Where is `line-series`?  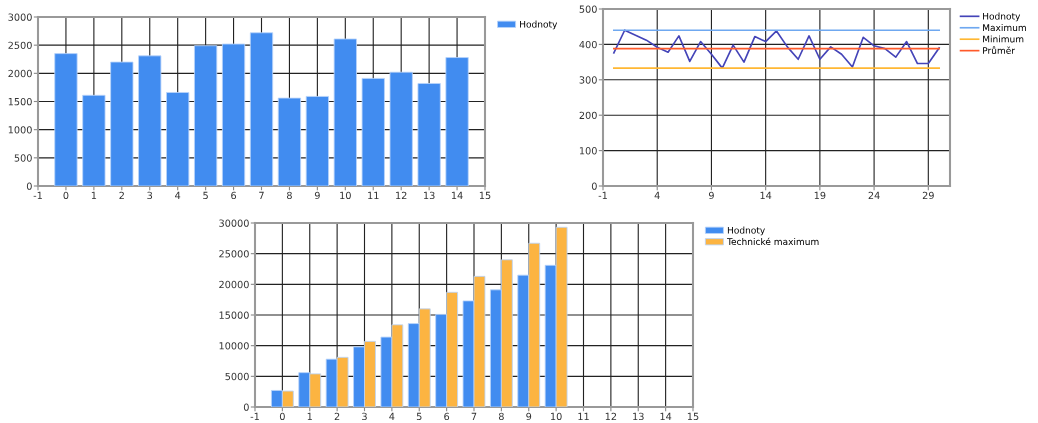 line-series is located at coordinates (776, 49).